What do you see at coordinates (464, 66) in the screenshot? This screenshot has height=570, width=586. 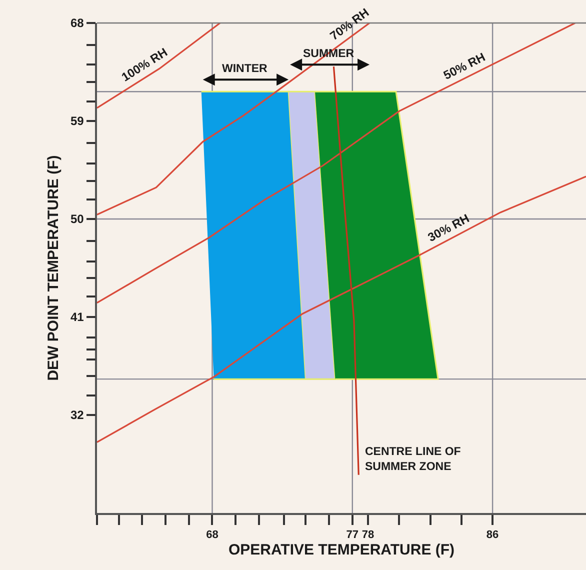 I see `text: 50% RH` at bounding box center [464, 66].